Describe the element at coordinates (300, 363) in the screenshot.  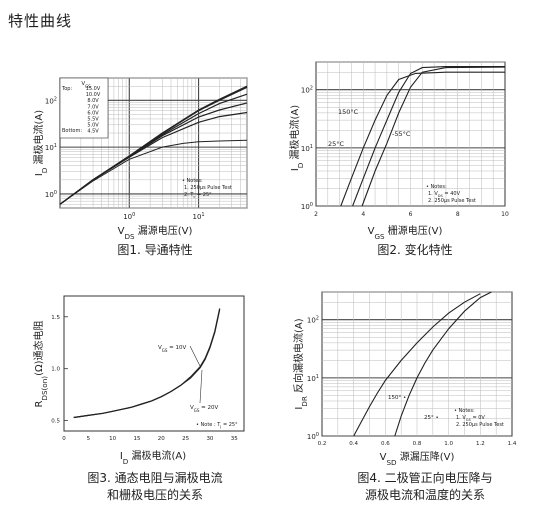
I see `fig4-y-axis-label: IDR 反向漏极电流(A)` at that location.